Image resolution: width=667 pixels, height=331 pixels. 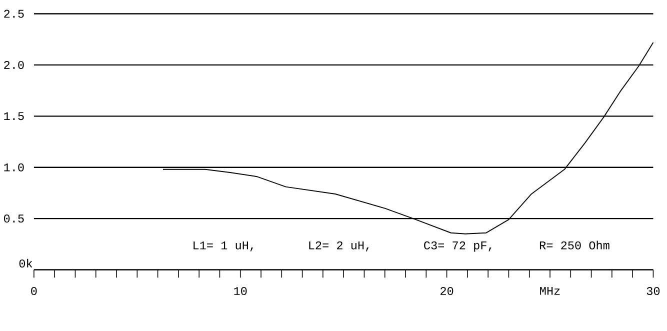 I want to click on y-tick-label: 0.5, so click(x=14, y=218).